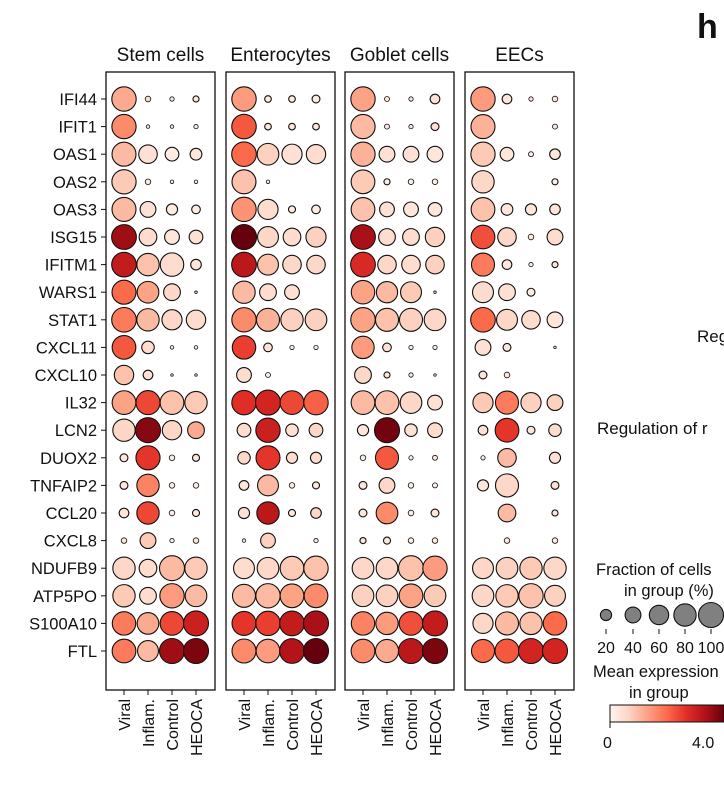 This screenshot has width=724, height=794. Describe the element at coordinates (124, 237) in the screenshot. I see `dot-isg15-stem-cells-viral` at that location.